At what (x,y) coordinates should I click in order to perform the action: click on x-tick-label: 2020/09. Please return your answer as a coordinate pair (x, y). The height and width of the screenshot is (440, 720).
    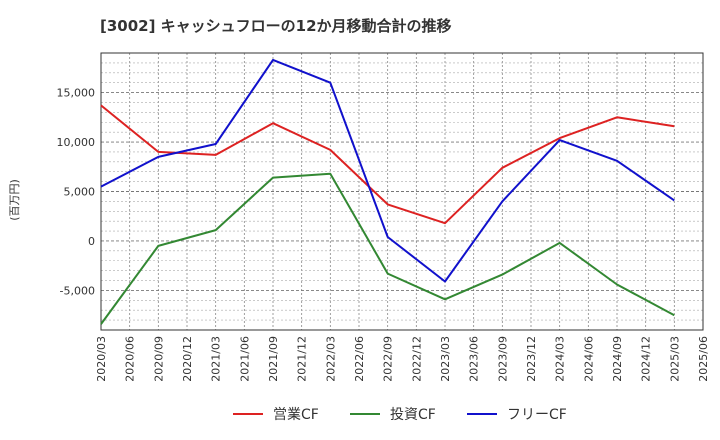
    Looking at the image, I should click on (158, 359).